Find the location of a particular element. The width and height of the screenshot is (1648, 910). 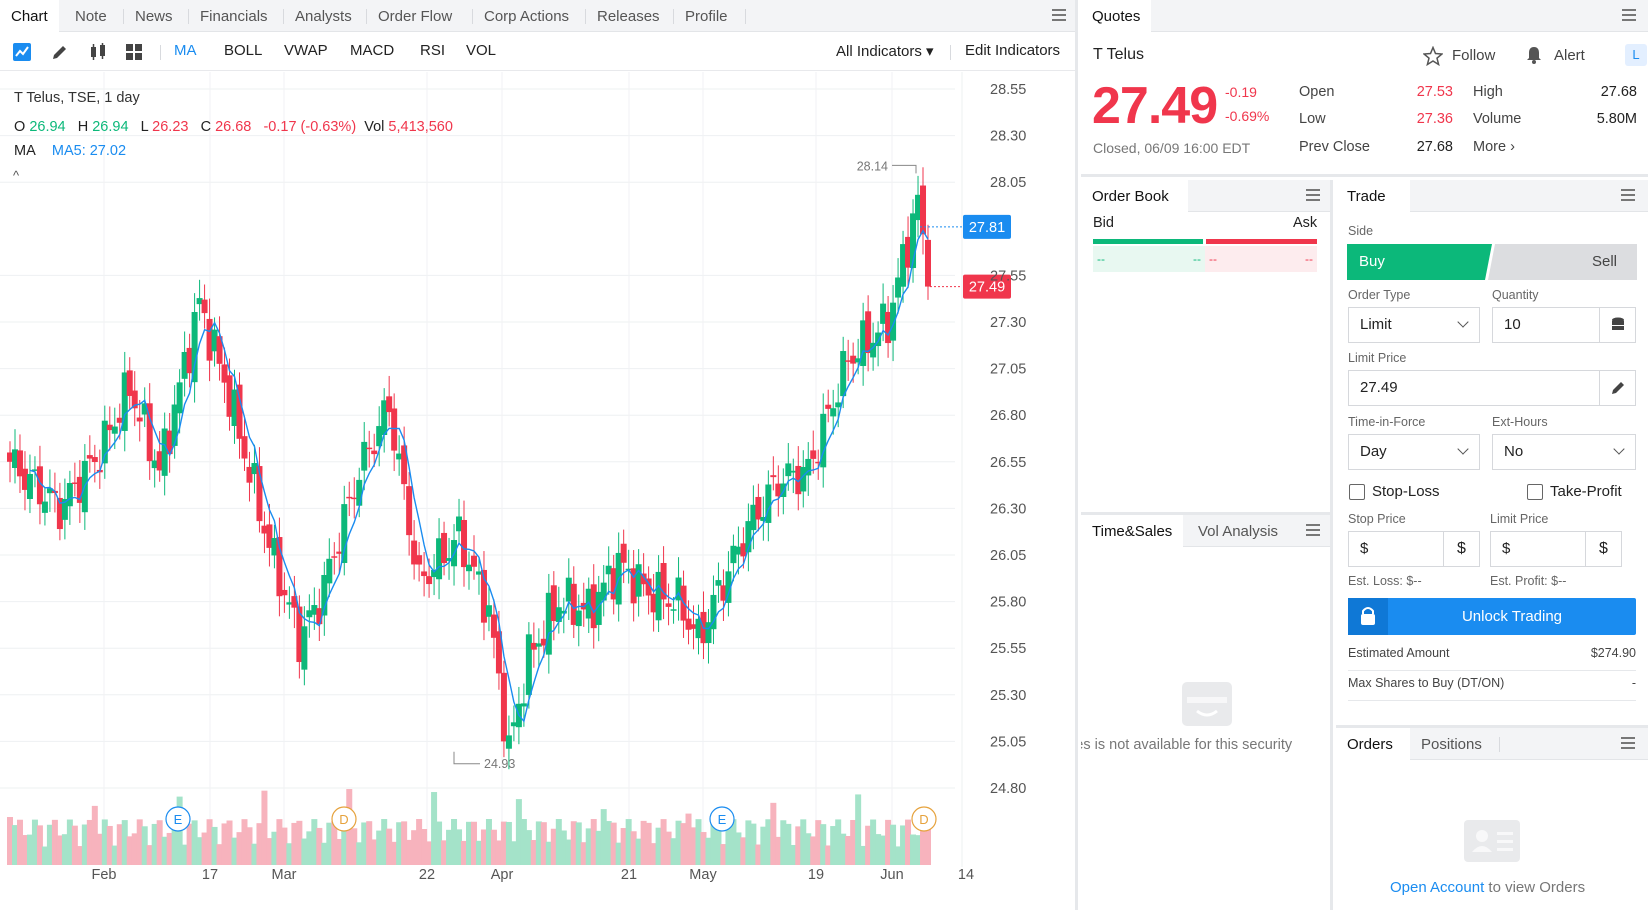

follow-button: Follow is located at coordinates (1474, 55).